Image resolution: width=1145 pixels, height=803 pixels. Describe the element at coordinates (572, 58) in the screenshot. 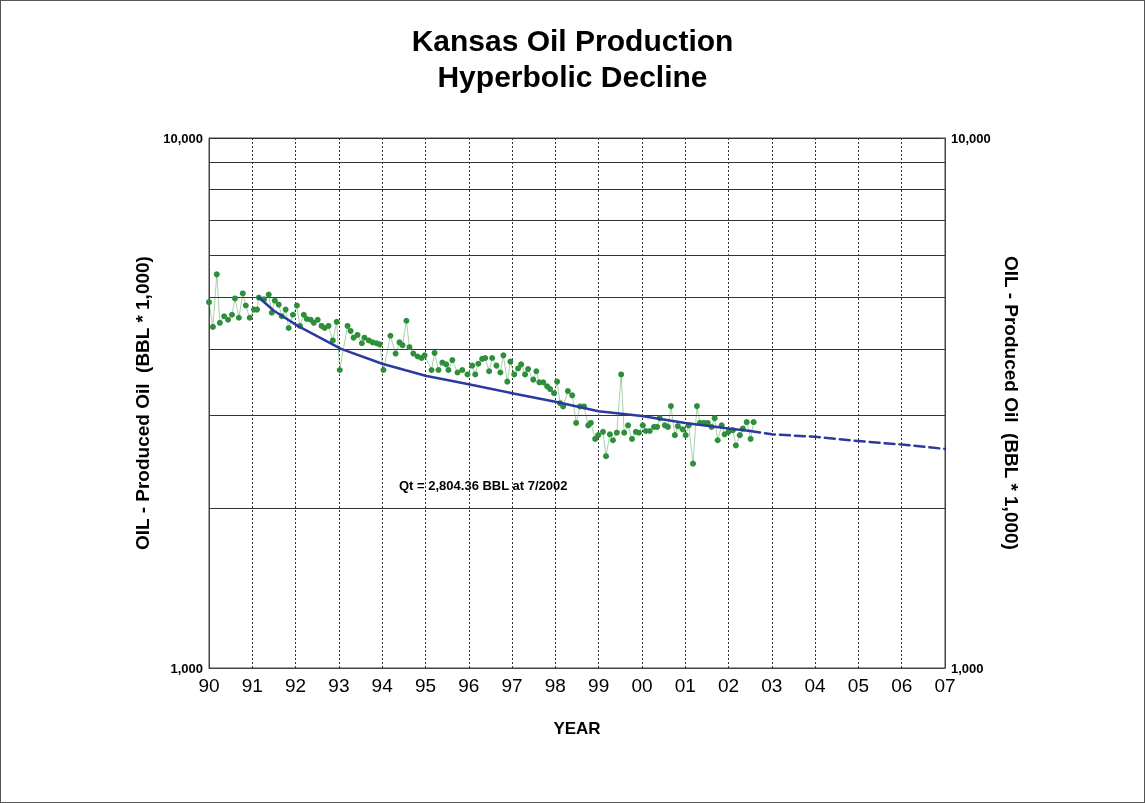

I see `chart-title: Kansas Oil Production Hyperbolic Decline` at that location.